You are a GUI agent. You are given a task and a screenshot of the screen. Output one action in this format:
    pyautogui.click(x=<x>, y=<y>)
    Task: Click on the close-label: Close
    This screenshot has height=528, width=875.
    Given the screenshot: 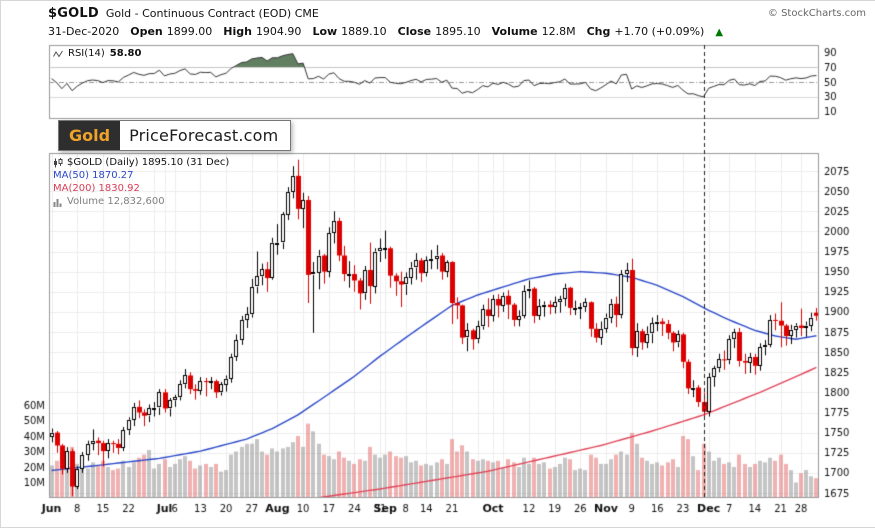 What is the action you would take?
    pyautogui.click(x=414, y=31)
    